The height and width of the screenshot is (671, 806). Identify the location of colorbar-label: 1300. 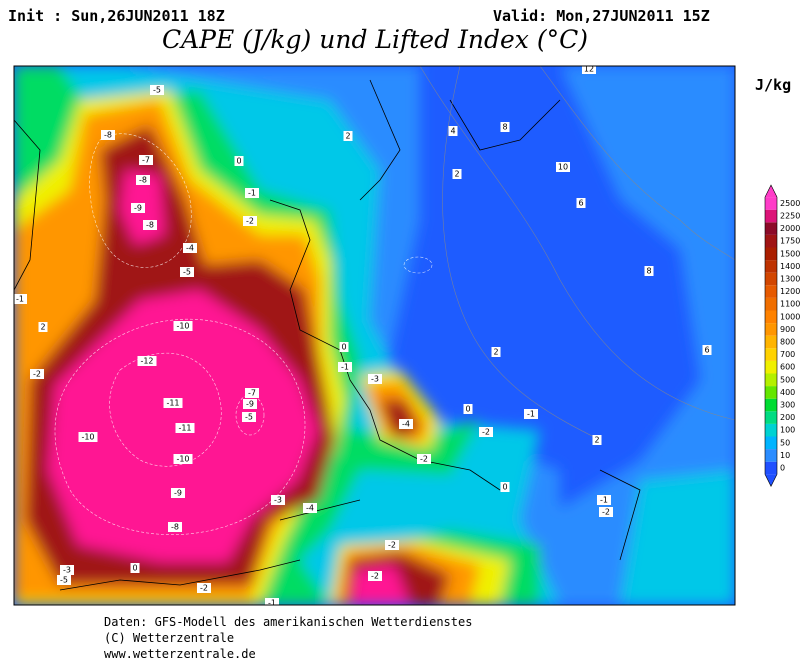
(790, 279).